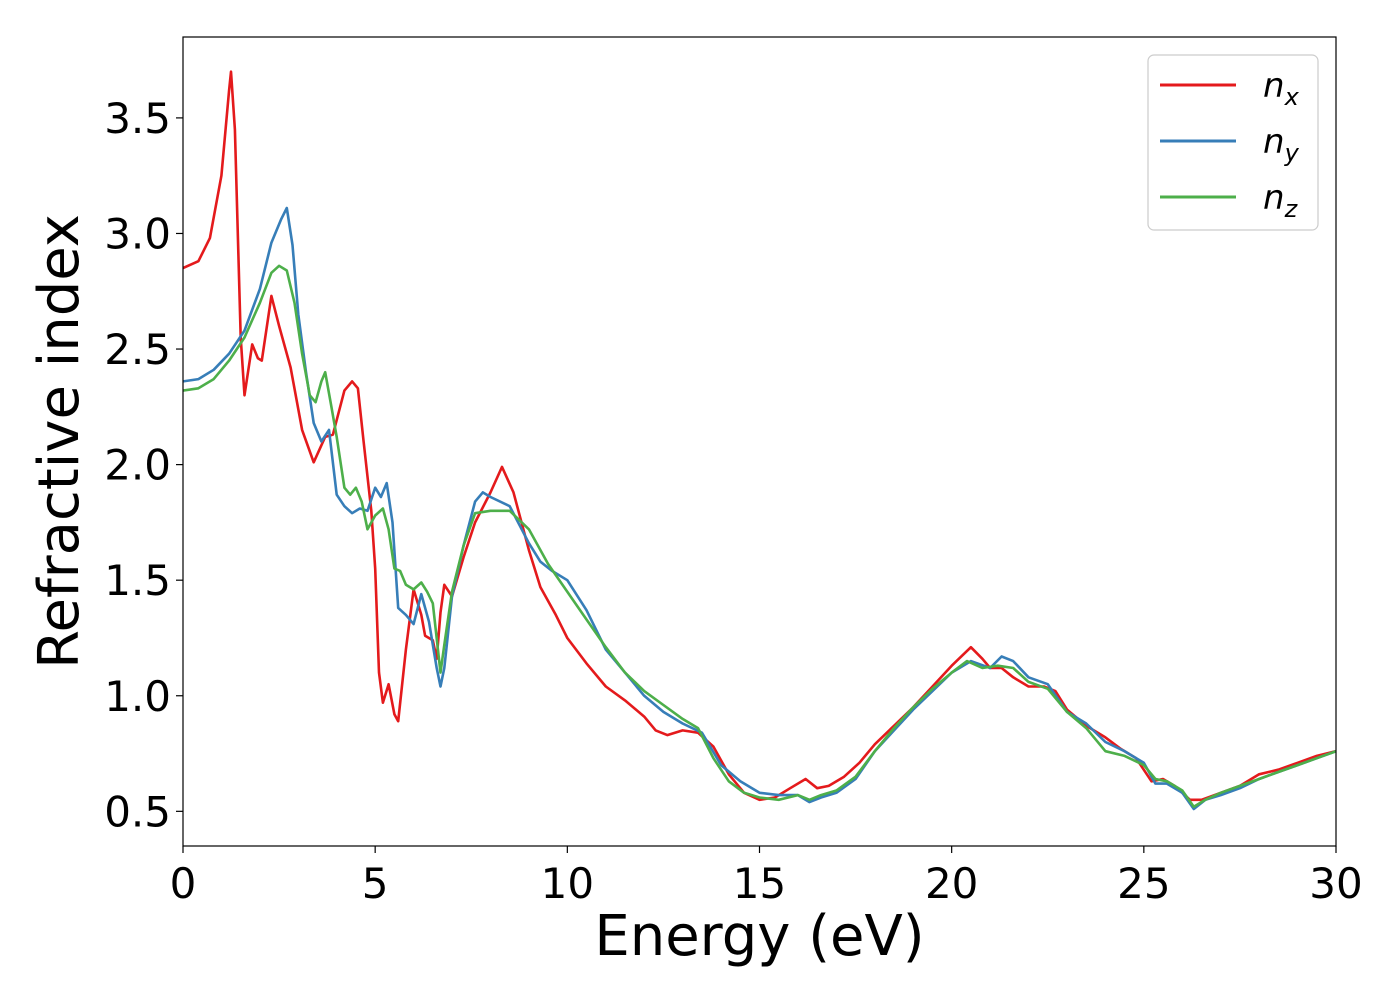 This screenshot has width=1400, height=1000. Describe the element at coordinates (759, 883) in the screenshot. I see `x-tick-label: 15` at that location.